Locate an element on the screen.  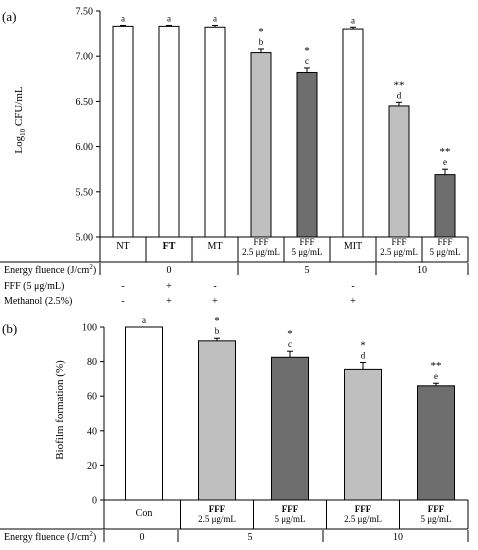
panel-b-y-tick-label: 0 is located at coordinates (94, 501).